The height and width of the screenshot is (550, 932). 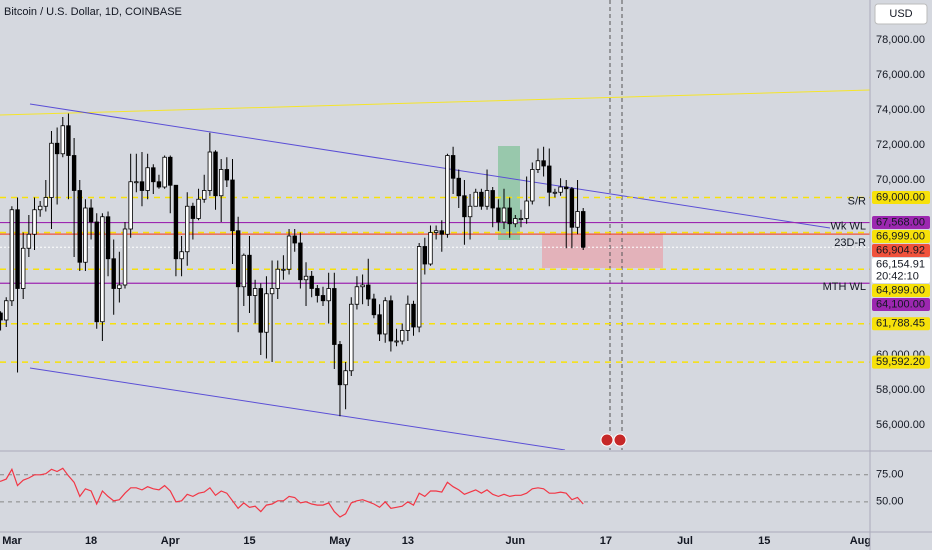 I want to click on level-tag: MTH WL, so click(x=844, y=287).